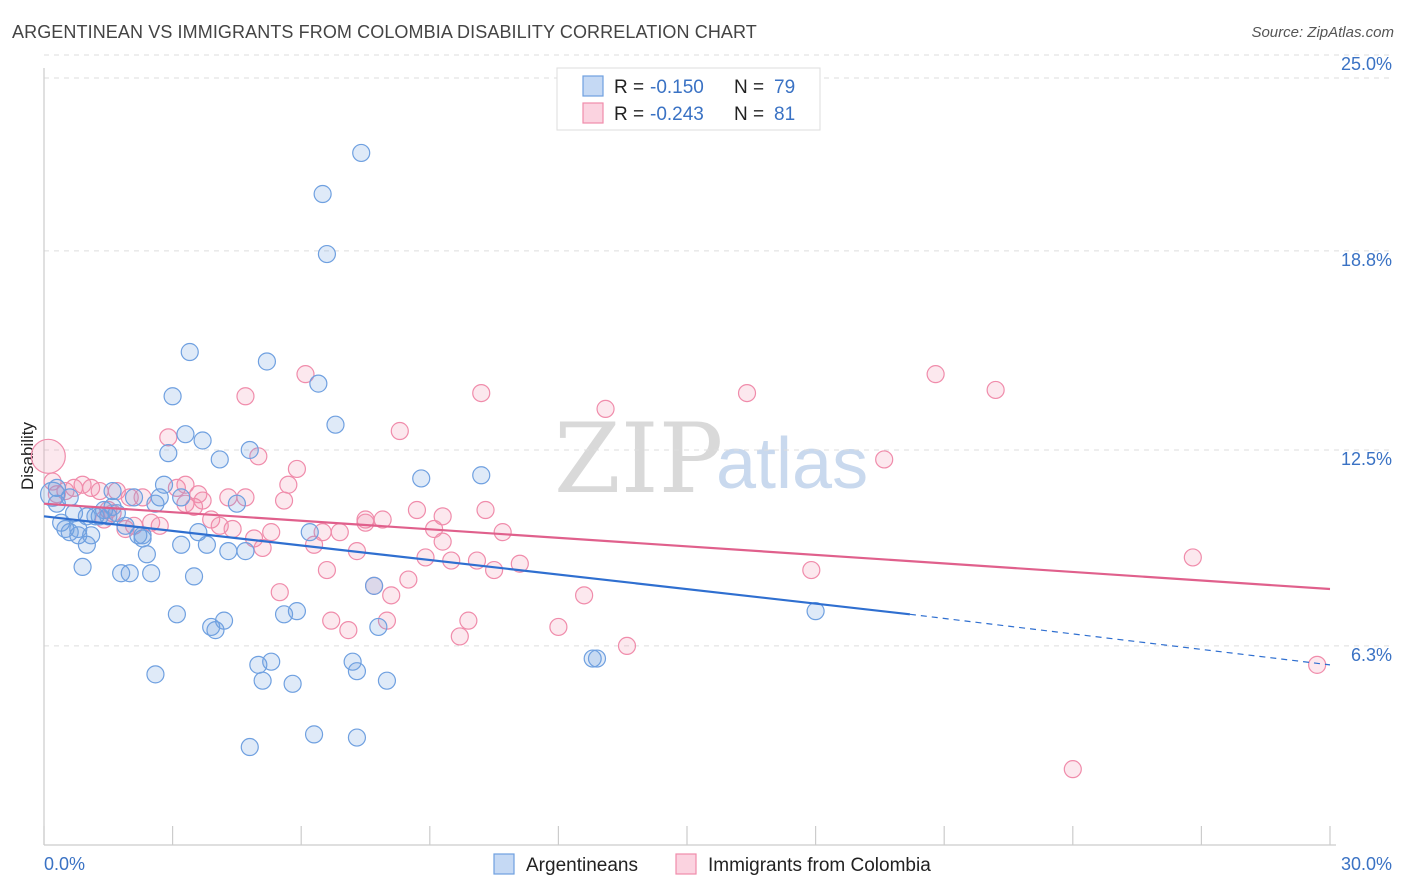 This screenshot has width=1406, height=892. What do you see at coordinates (1366, 359) in the screenshot?
I see `y-tick-labels: 6.3% 12.5% 18.8% 25.0%` at bounding box center [1366, 359].